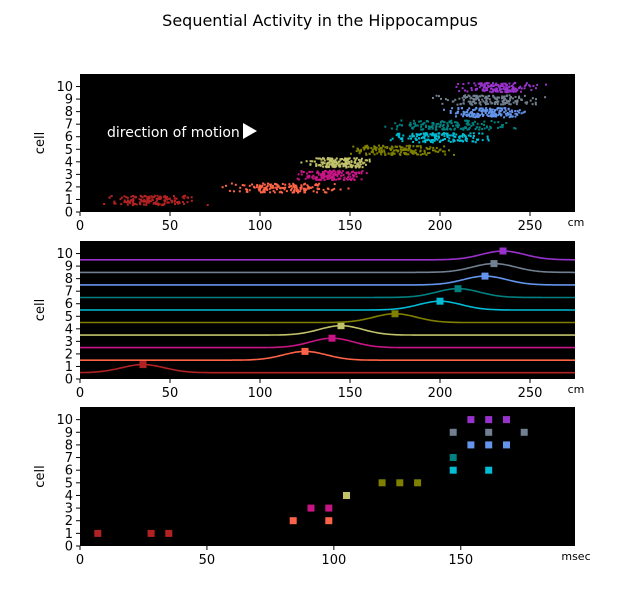  Describe the element at coordinates (69, 483) in the screenshot. I see `y-tick-label: 5` at that location.